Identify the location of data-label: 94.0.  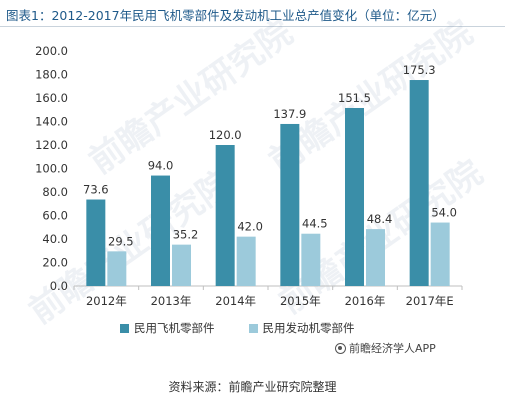
(161, 166).